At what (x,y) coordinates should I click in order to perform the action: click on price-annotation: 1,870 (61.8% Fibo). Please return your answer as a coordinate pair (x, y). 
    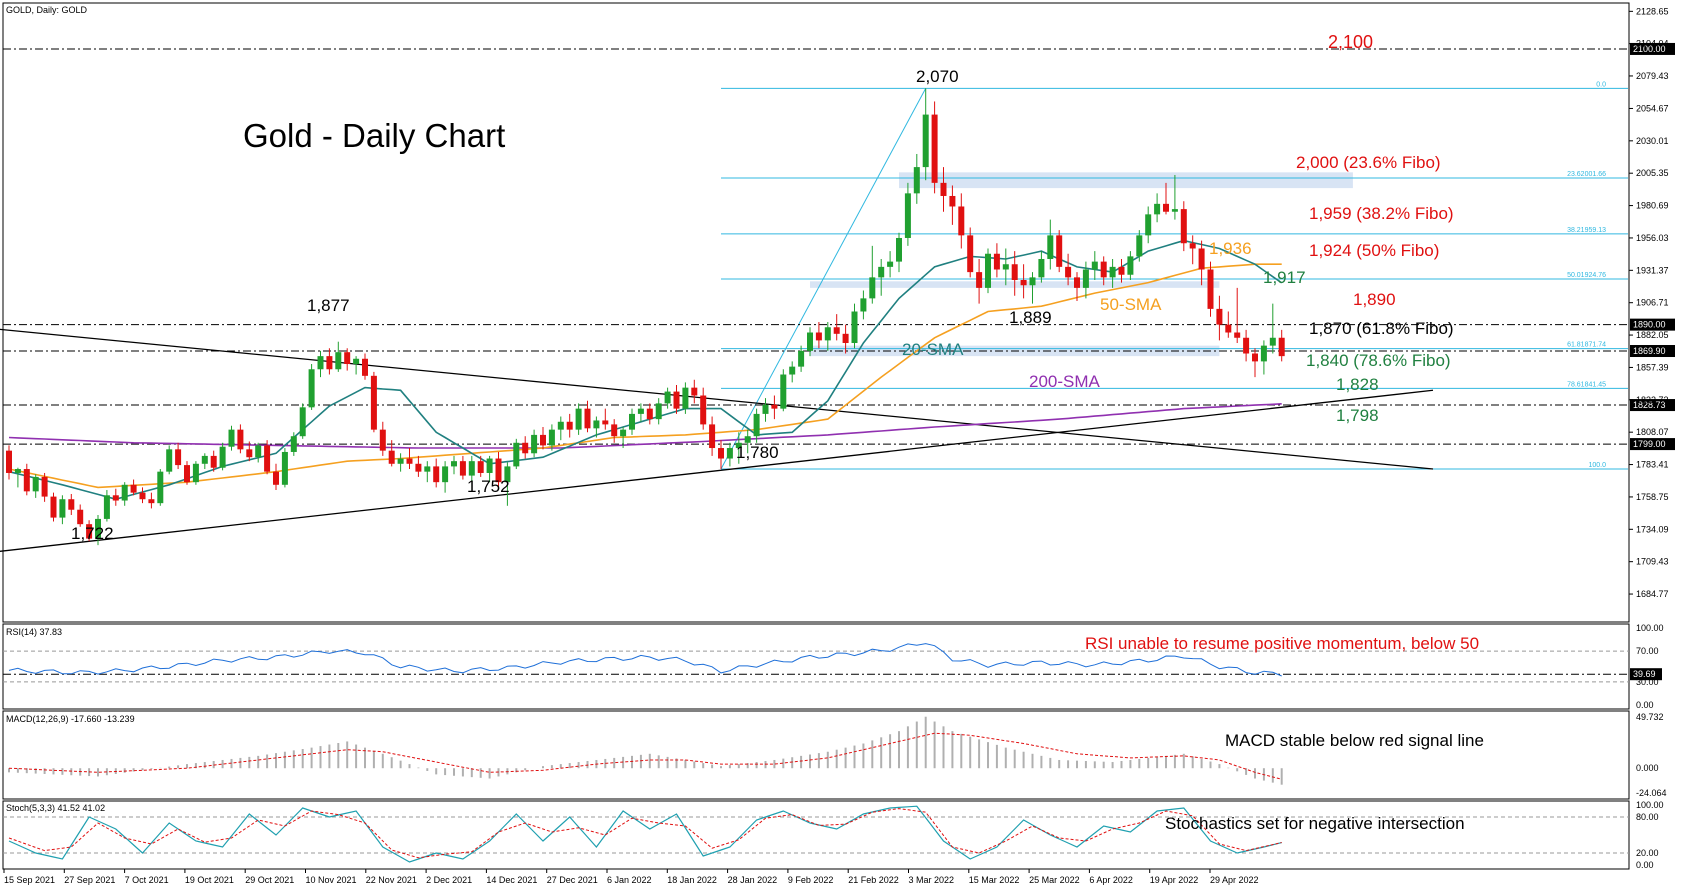
    Looking at the image, I should click on (1381, 328).